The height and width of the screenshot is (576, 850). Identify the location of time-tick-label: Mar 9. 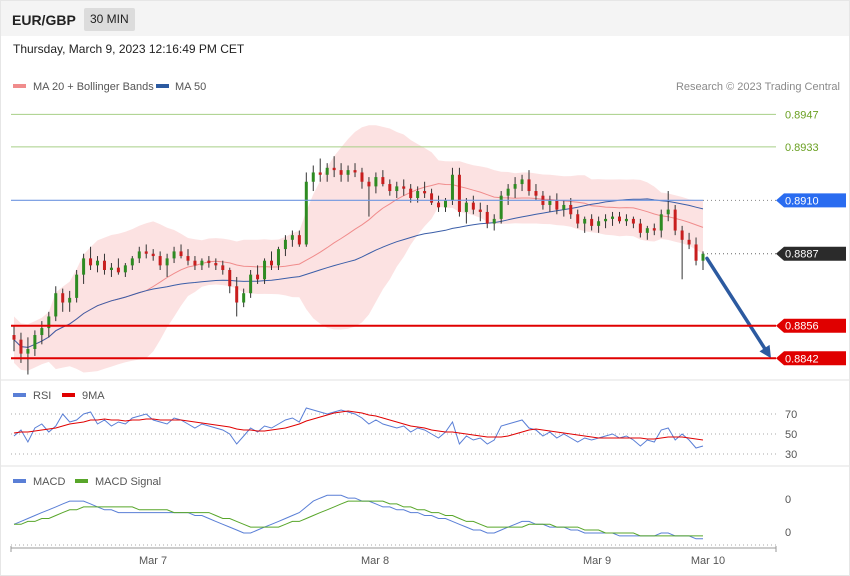
(597, 561).